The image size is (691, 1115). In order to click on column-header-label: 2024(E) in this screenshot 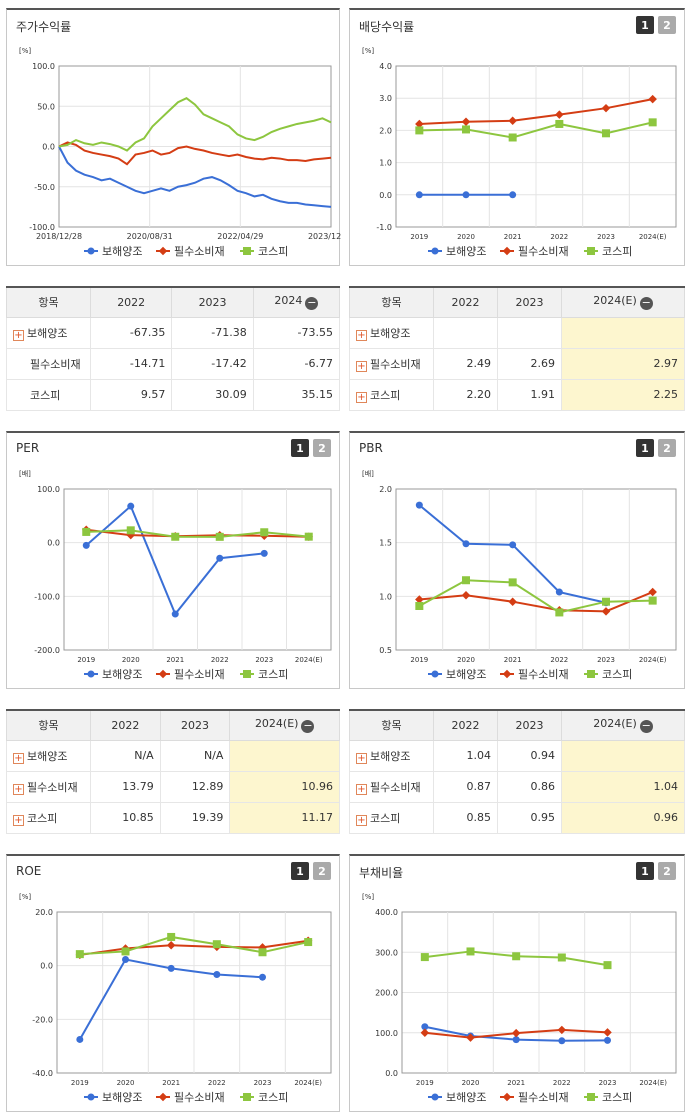, I will do `click(615, 301)`.